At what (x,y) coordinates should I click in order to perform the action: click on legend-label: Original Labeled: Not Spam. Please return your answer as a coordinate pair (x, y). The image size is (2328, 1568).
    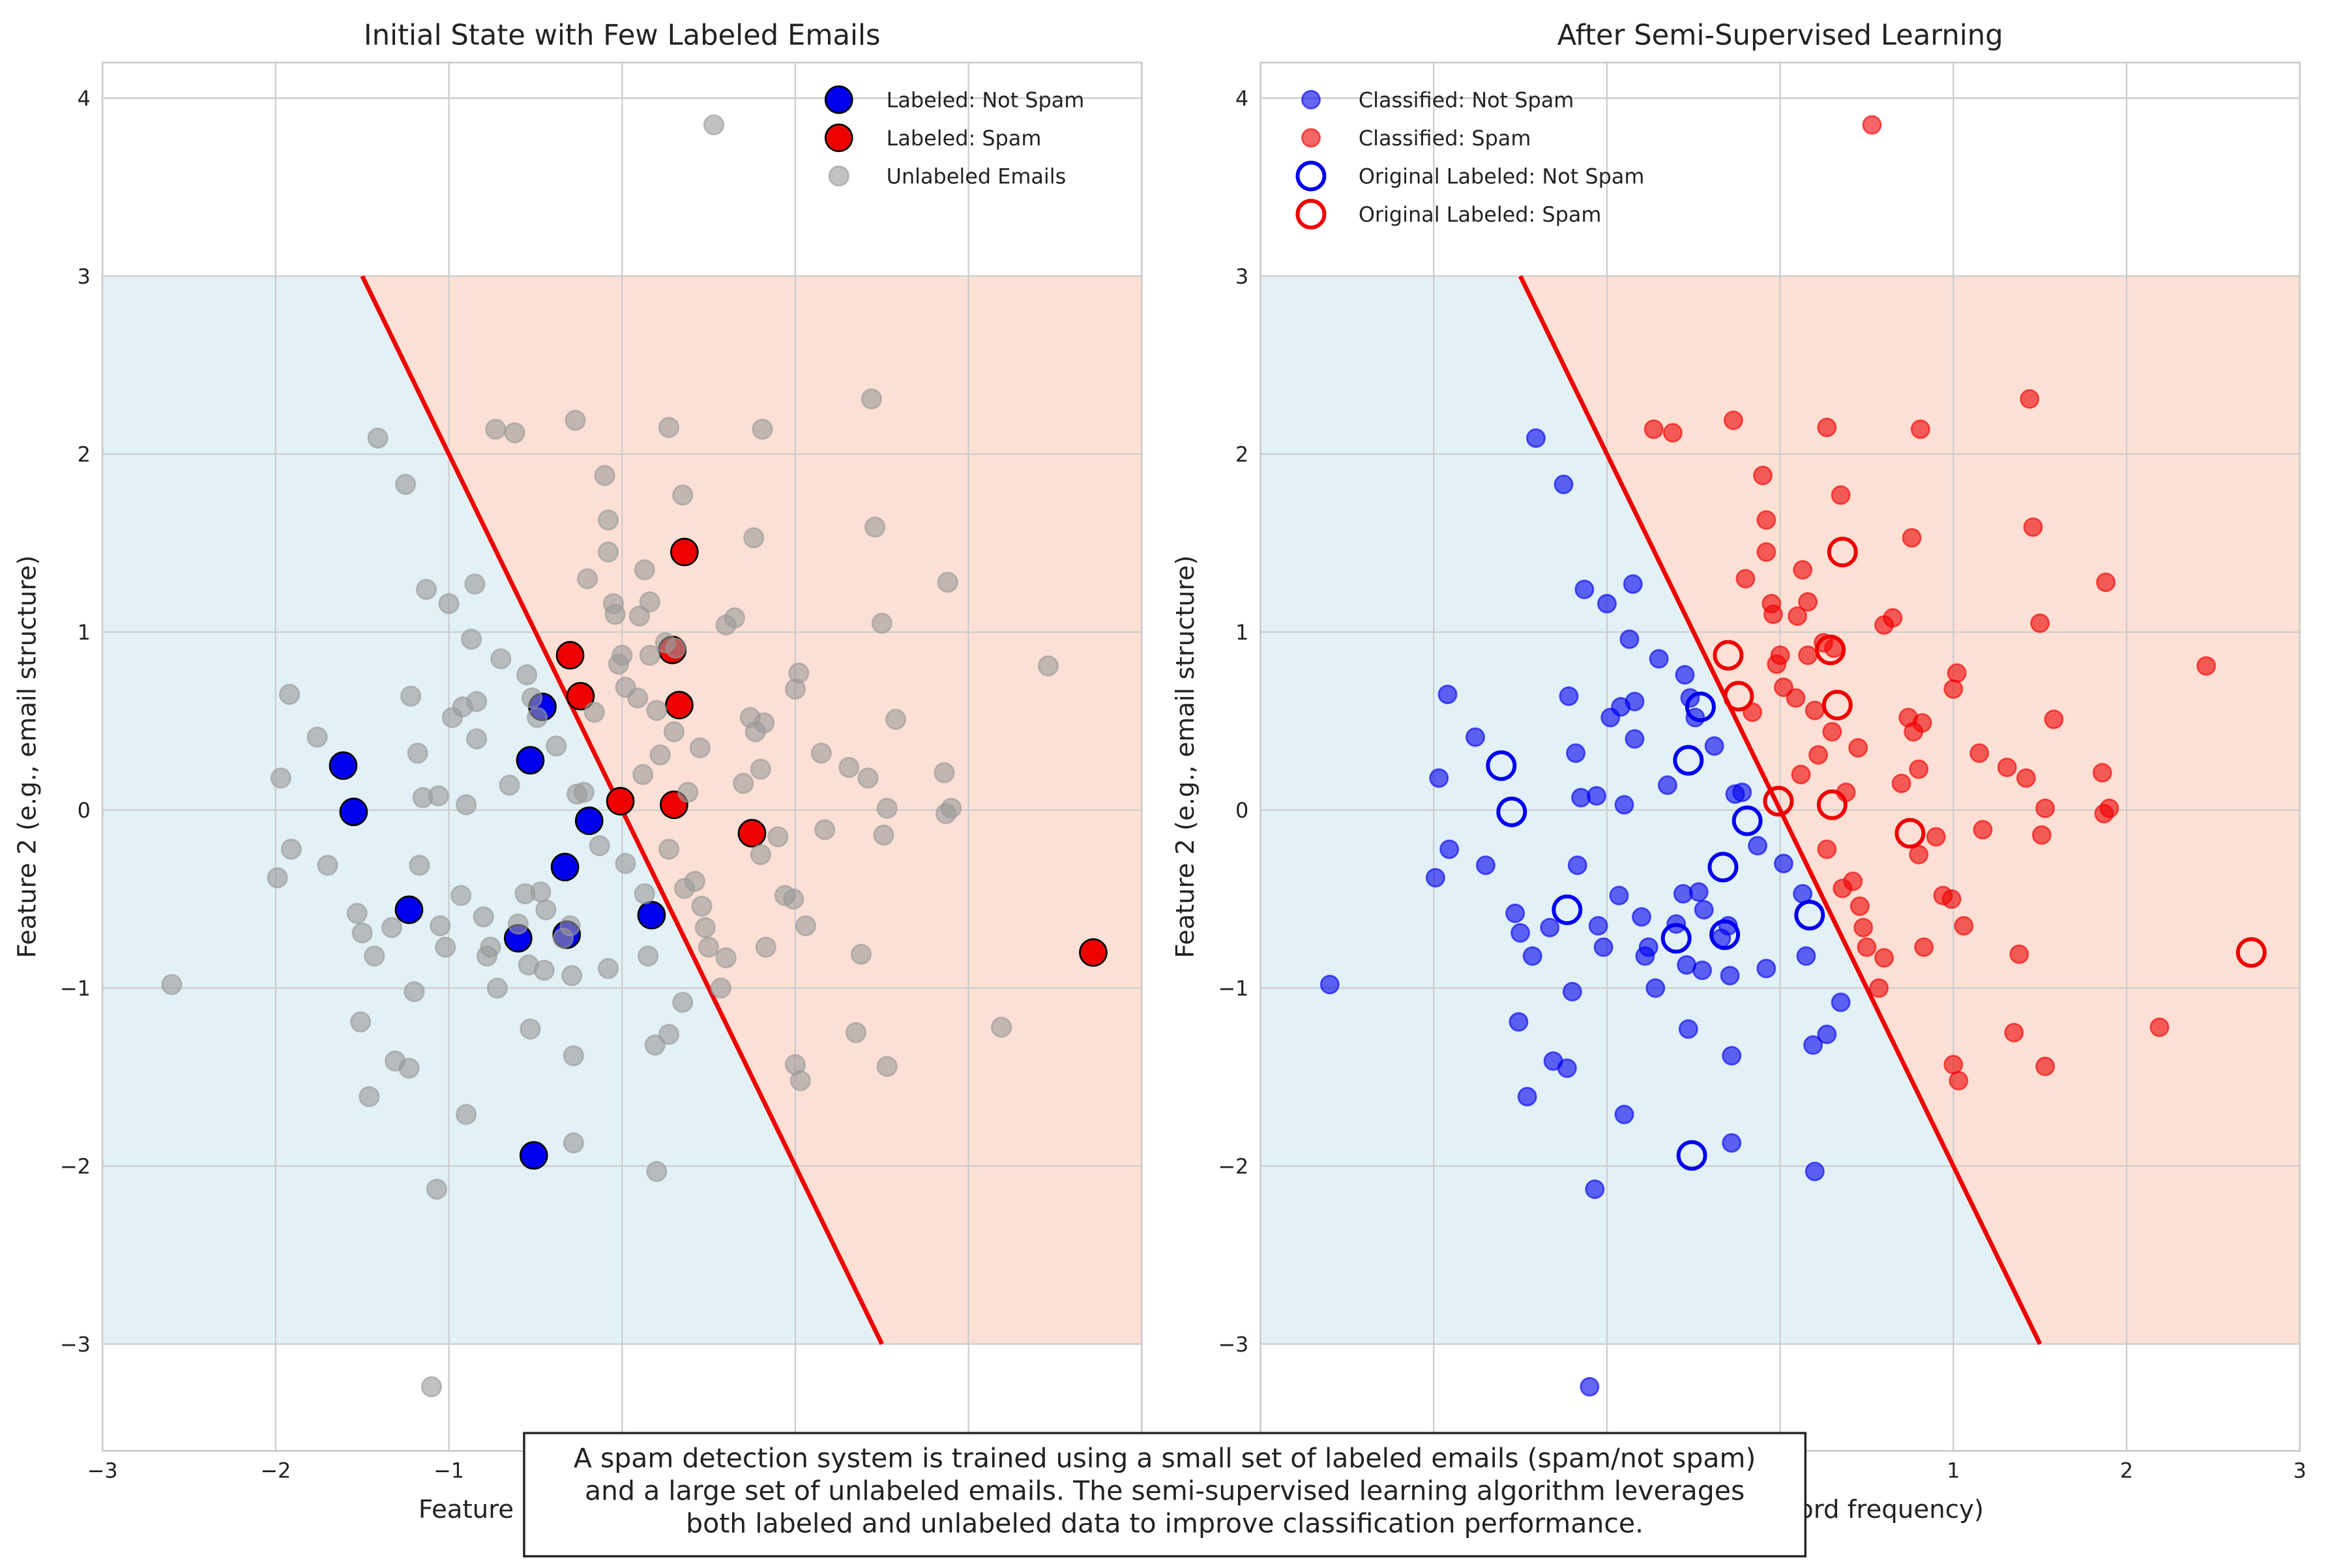
    Looking at the image, I should click on (1502, 176).